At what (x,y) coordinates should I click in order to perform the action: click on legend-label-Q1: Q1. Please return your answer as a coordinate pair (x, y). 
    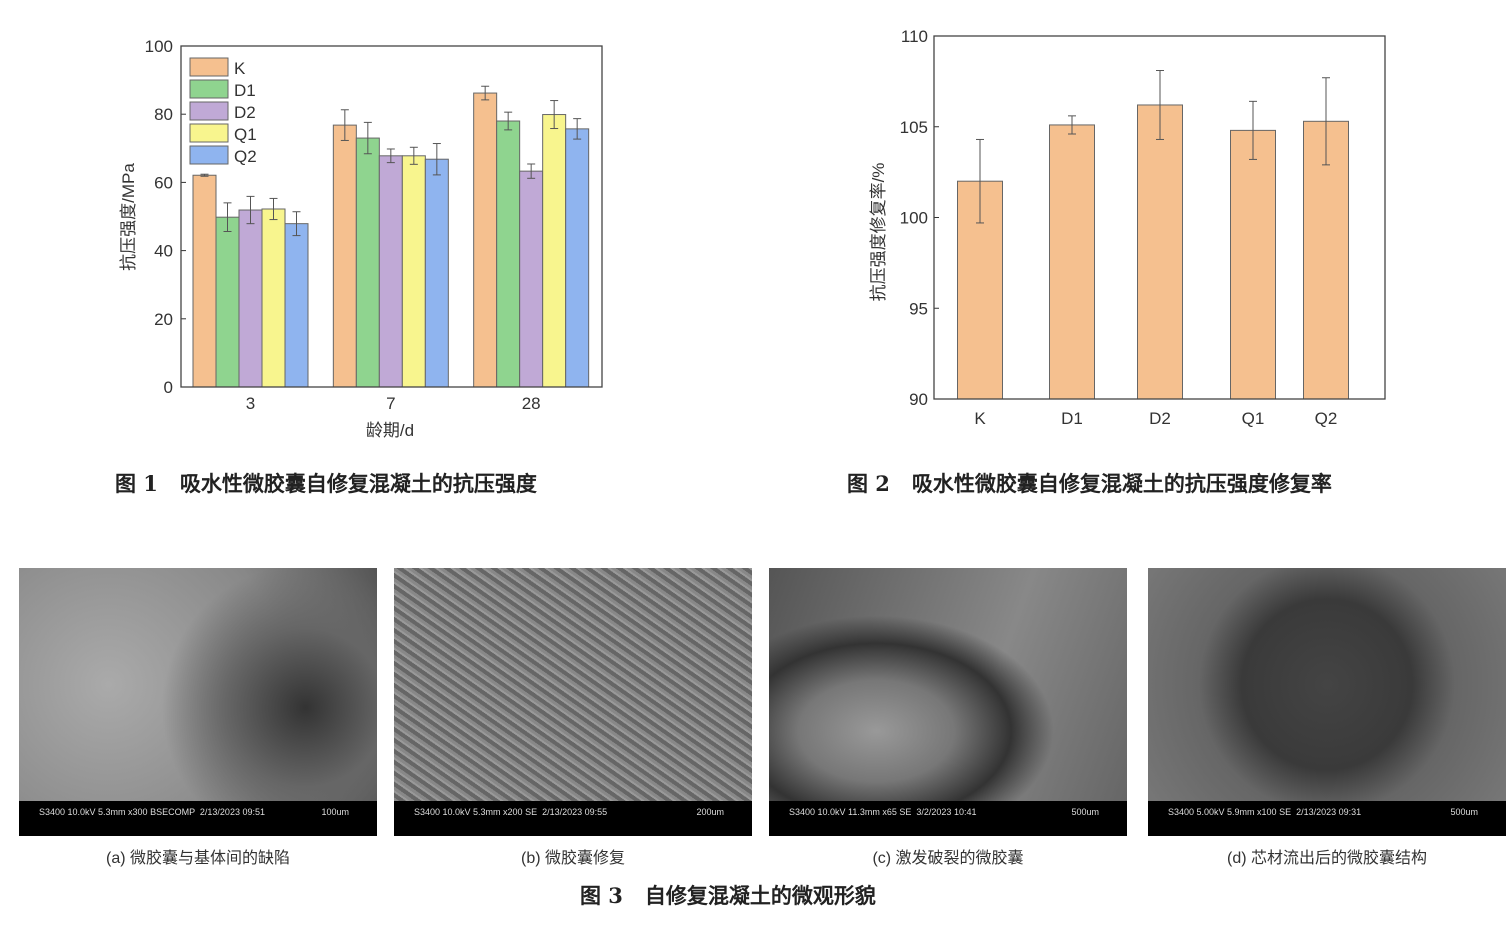
    Looking at the image, I should click on (245, 134).